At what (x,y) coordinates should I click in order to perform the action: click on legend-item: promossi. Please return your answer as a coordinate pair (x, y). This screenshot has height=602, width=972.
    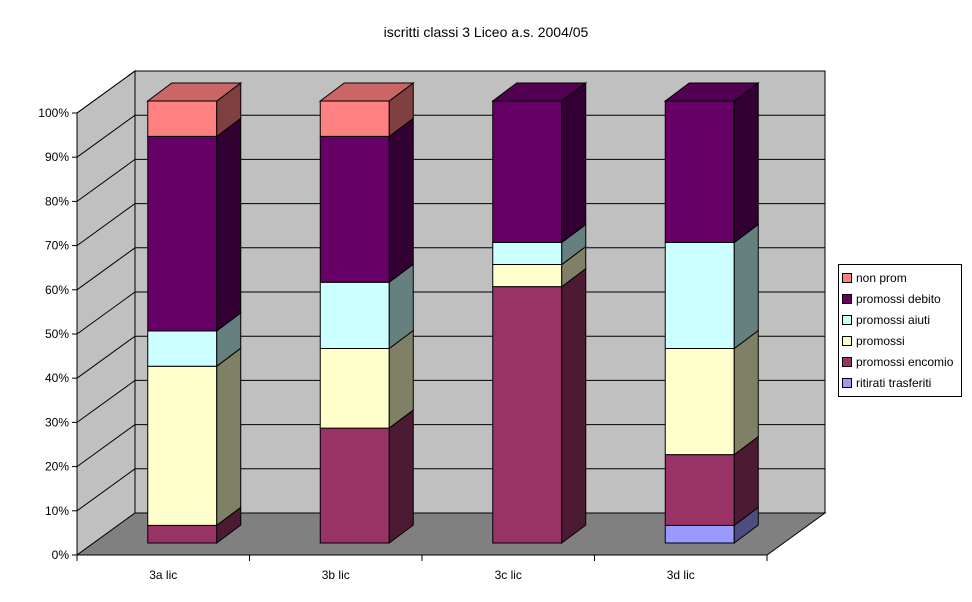
    Looking at the image, I should click on (900, 340).